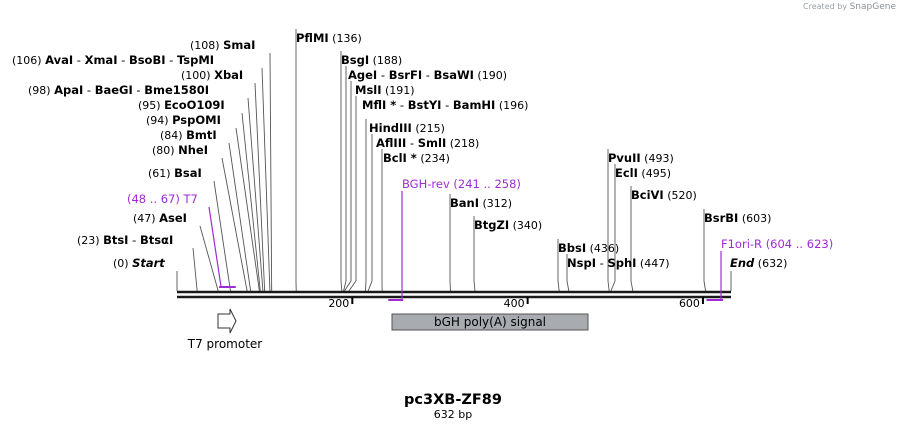 The width and height of the screenshot is (908, 430). I want to click on enzyme-name: SmaI, so click(239, 45).